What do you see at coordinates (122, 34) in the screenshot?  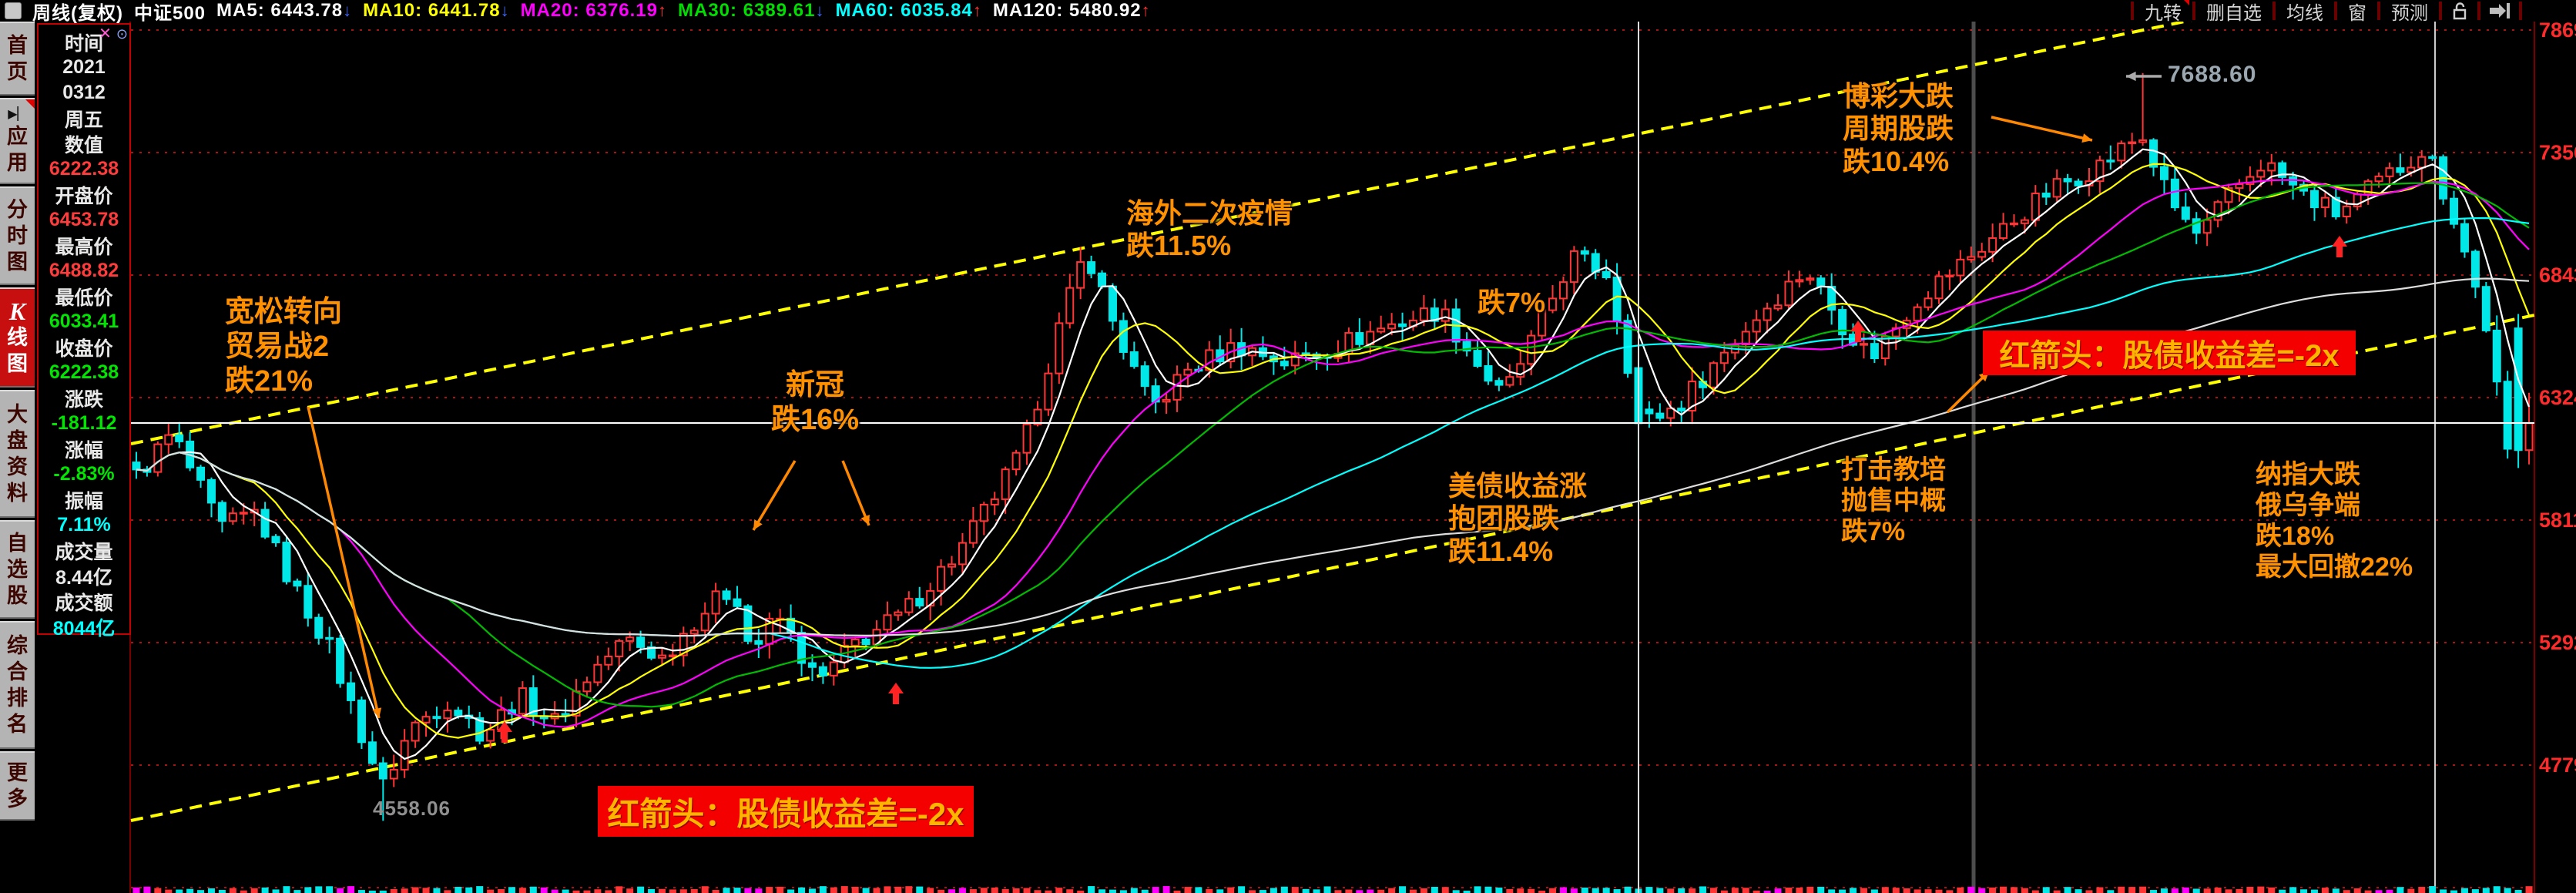 I see `pin-icon: ⊙` at bounding box center [122, 34].